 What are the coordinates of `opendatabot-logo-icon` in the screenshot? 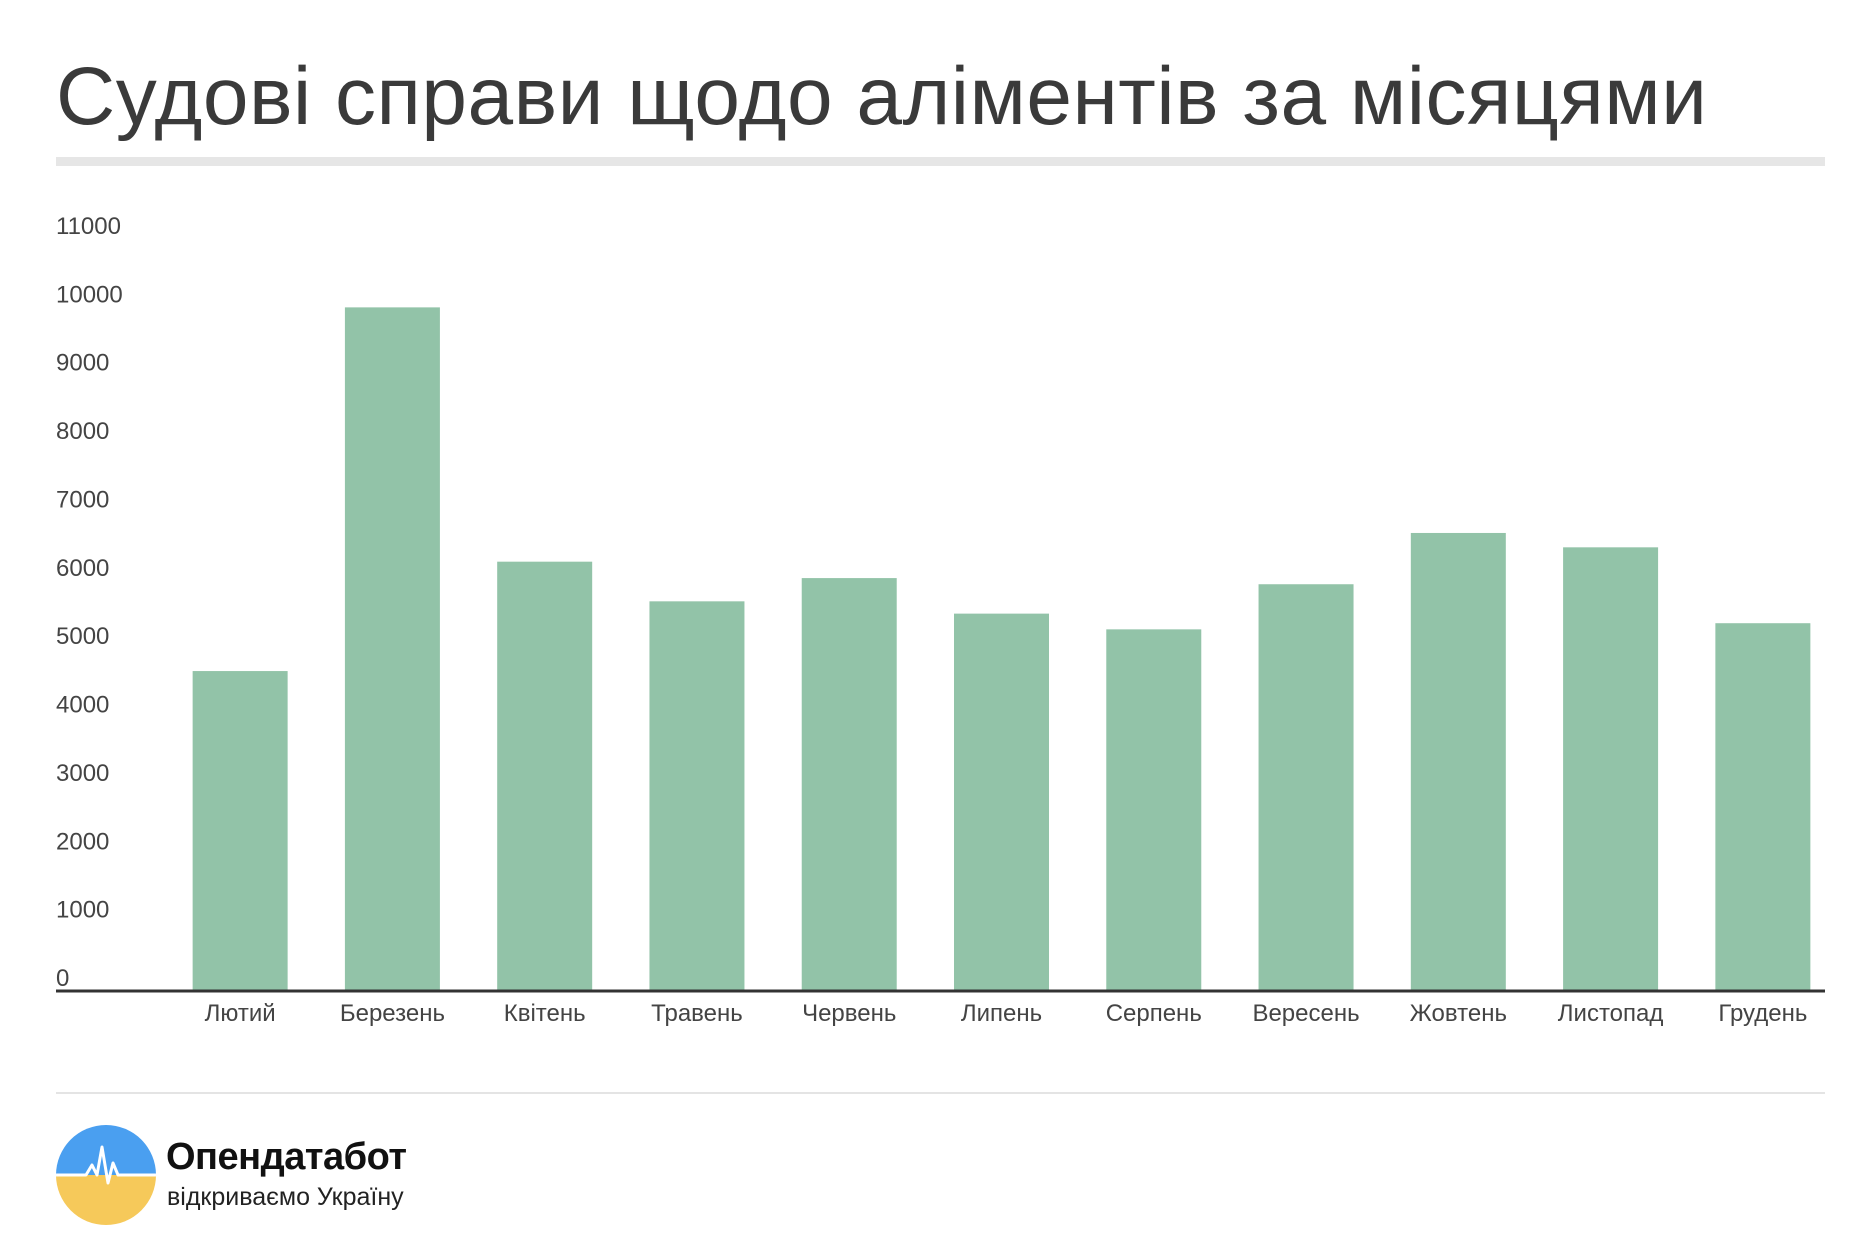 It's located at (106, 1175).